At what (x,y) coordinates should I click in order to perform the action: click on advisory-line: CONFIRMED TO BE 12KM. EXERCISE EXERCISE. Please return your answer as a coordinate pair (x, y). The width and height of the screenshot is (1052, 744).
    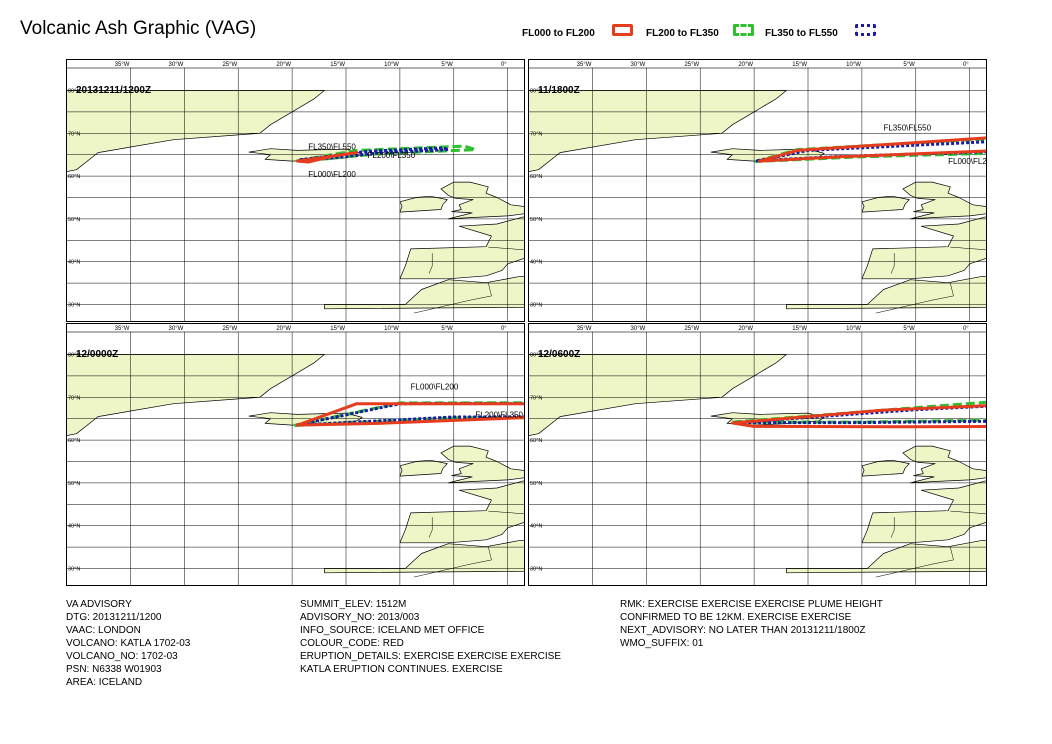
    Looking at the image, I should click on (736, 617).